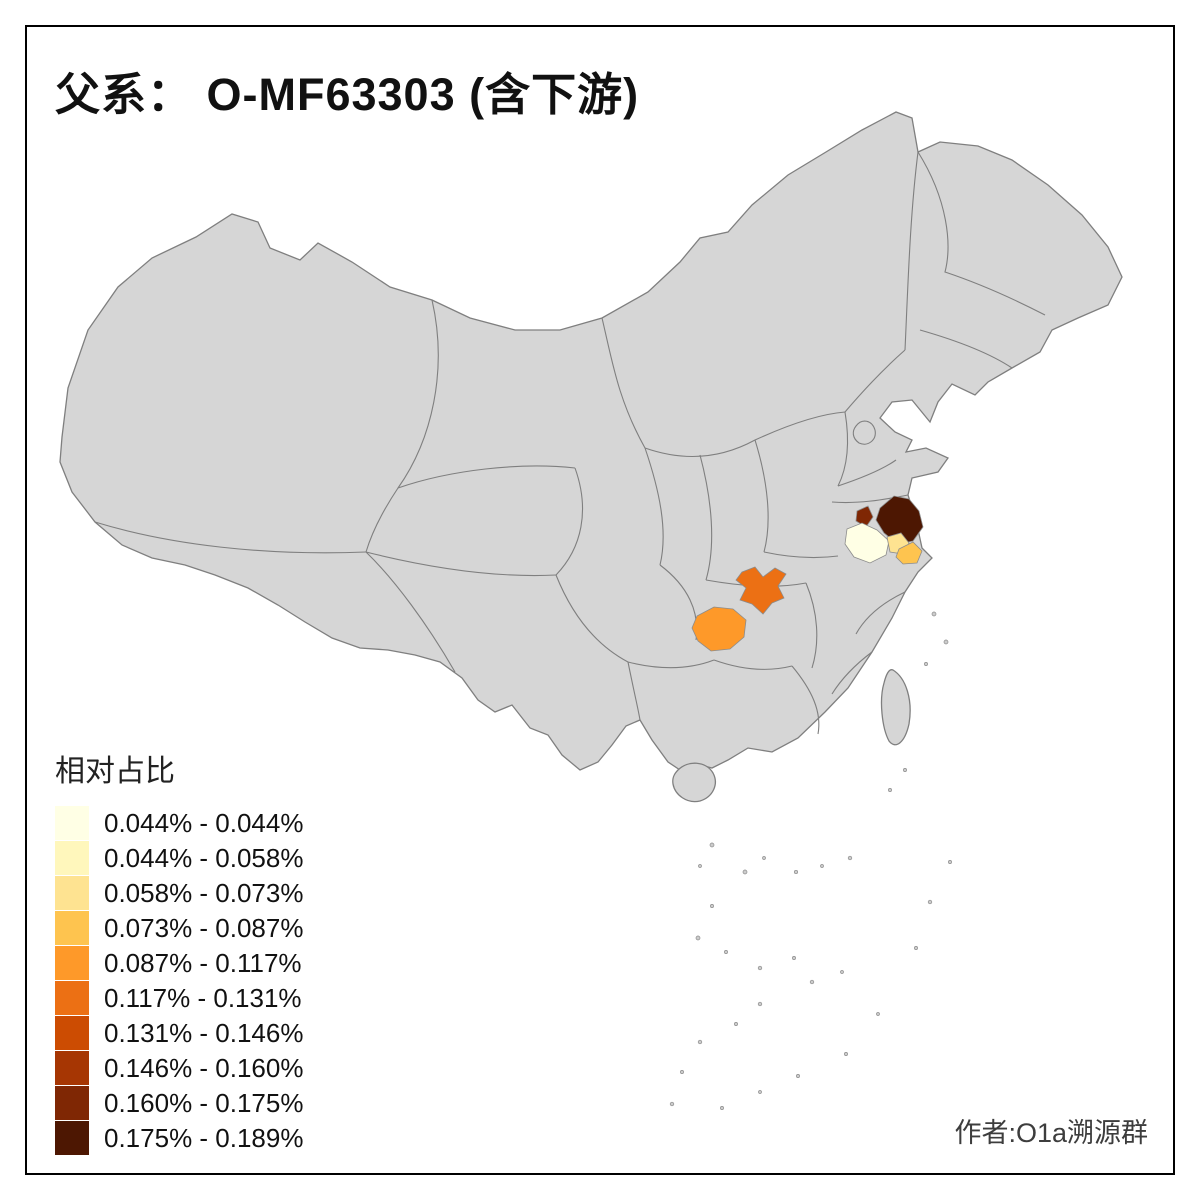  I want to click on legend-range-label: 0.146% - 0.160%, so click(204, 1067).